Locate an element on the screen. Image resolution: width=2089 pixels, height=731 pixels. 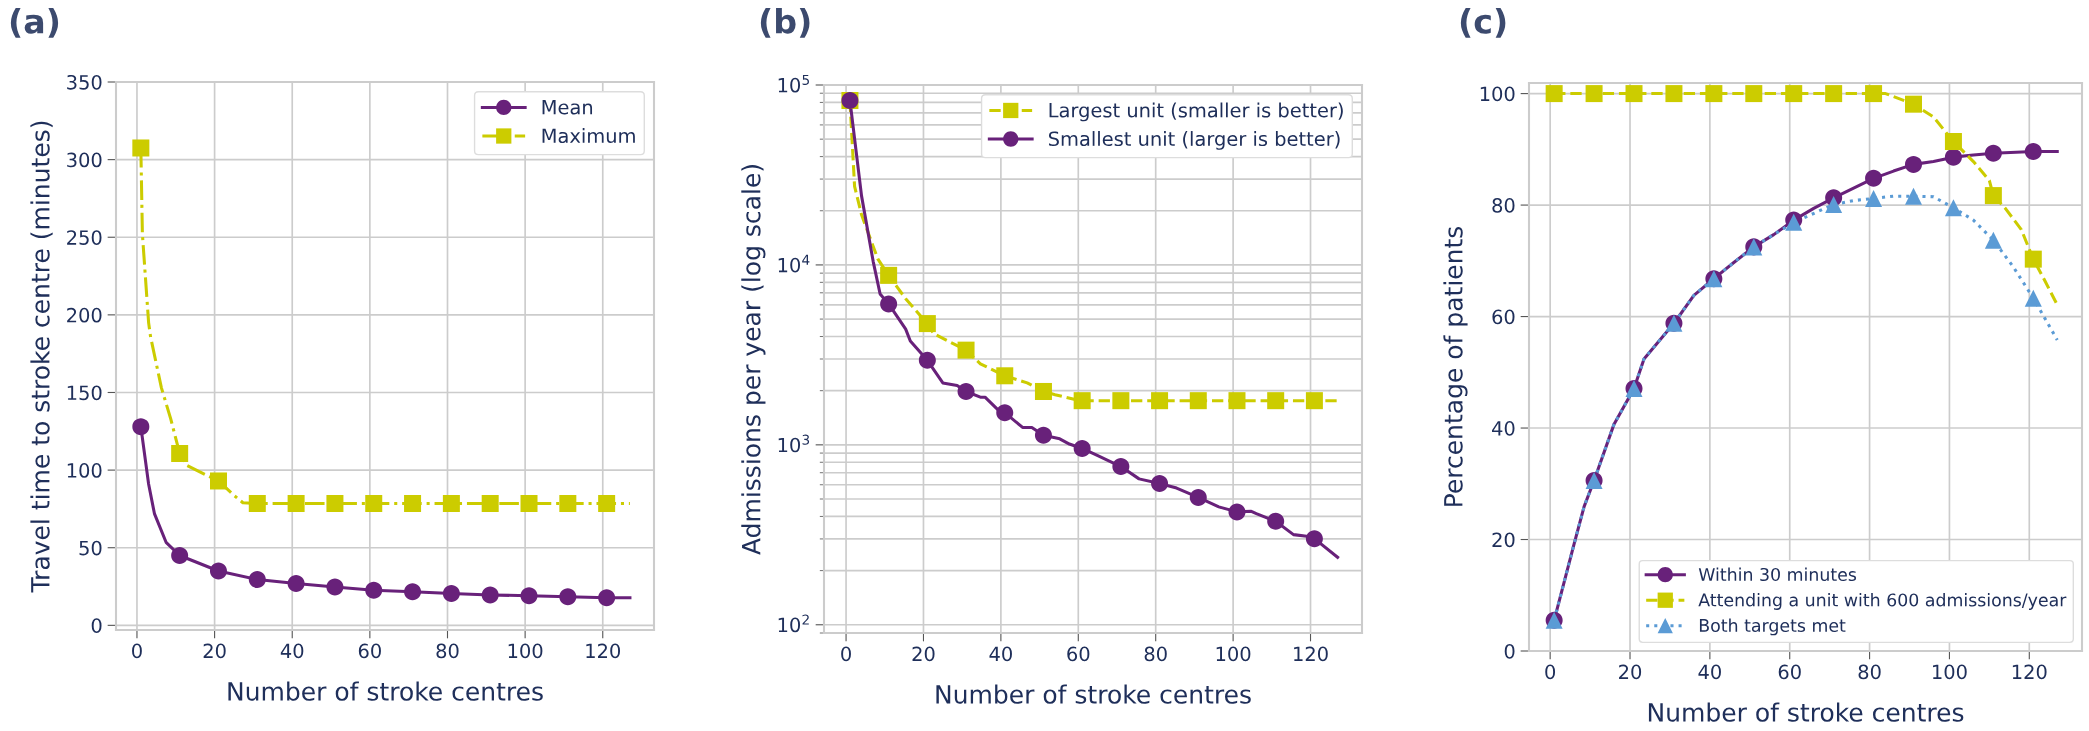
y-tick-label: 50 is located at coordinates (90, 548).